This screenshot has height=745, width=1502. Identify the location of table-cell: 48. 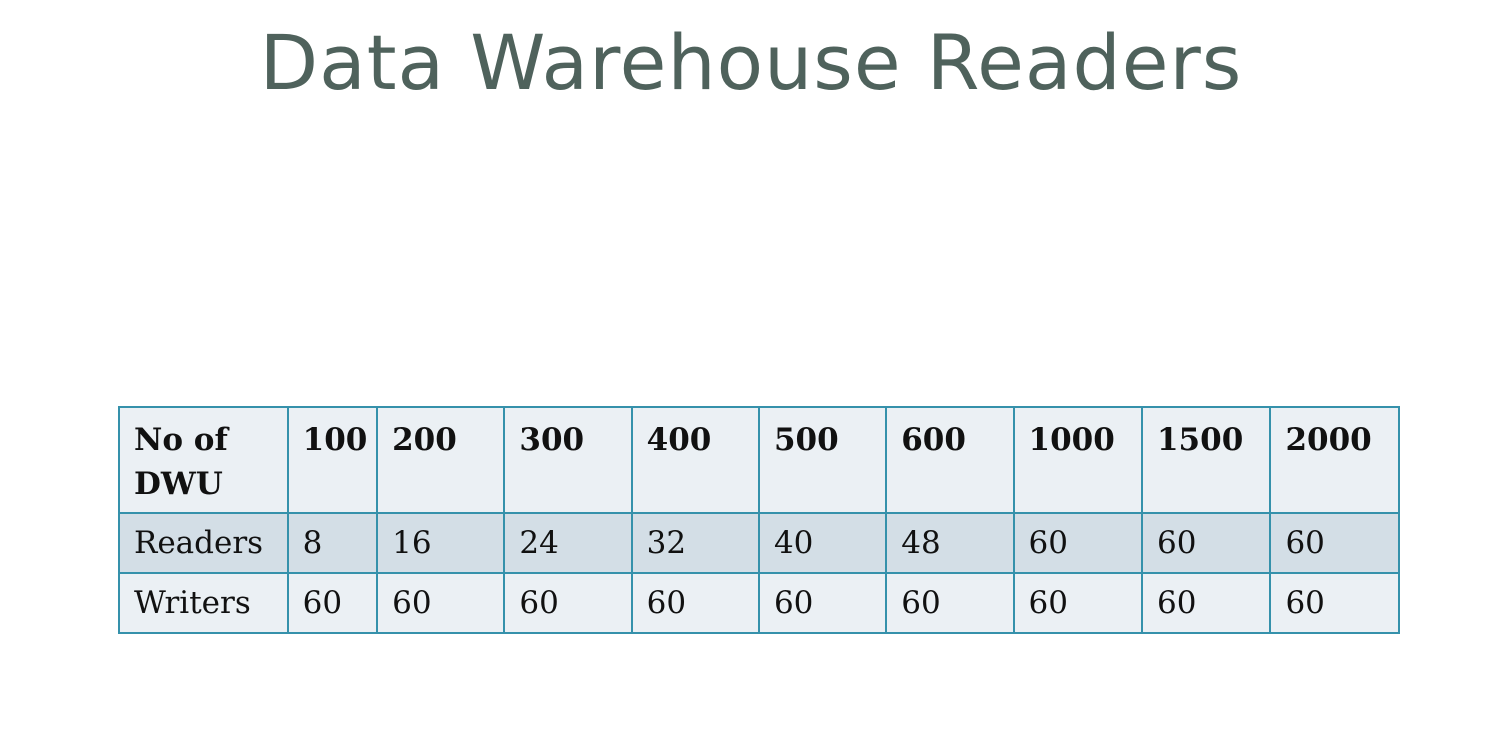
(950, 543).